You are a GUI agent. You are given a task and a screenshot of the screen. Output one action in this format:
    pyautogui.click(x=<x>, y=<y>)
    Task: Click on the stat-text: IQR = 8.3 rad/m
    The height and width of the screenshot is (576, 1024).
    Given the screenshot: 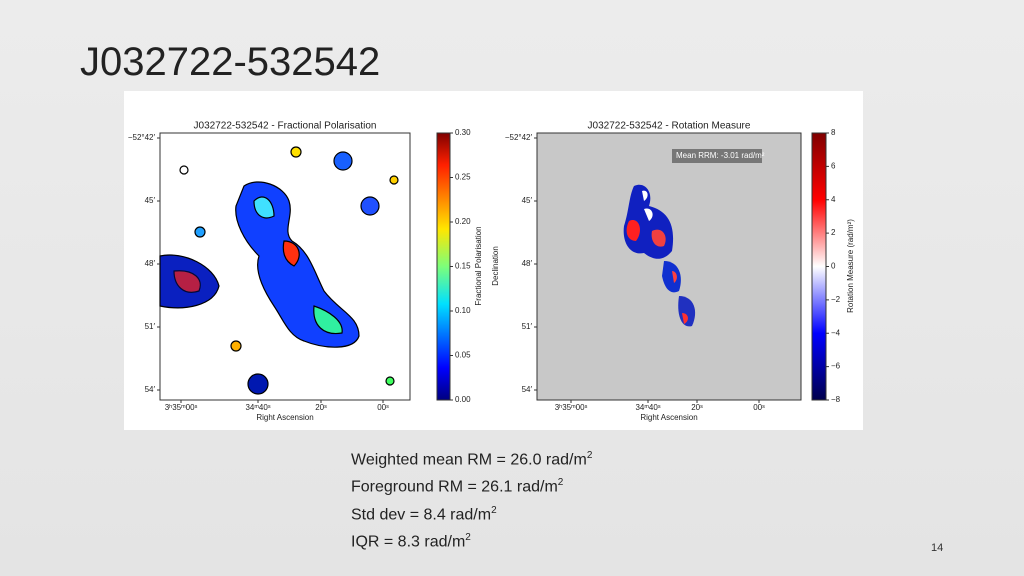 What is the action you would take?
    pyautogui.click(x=408, y=542)
    